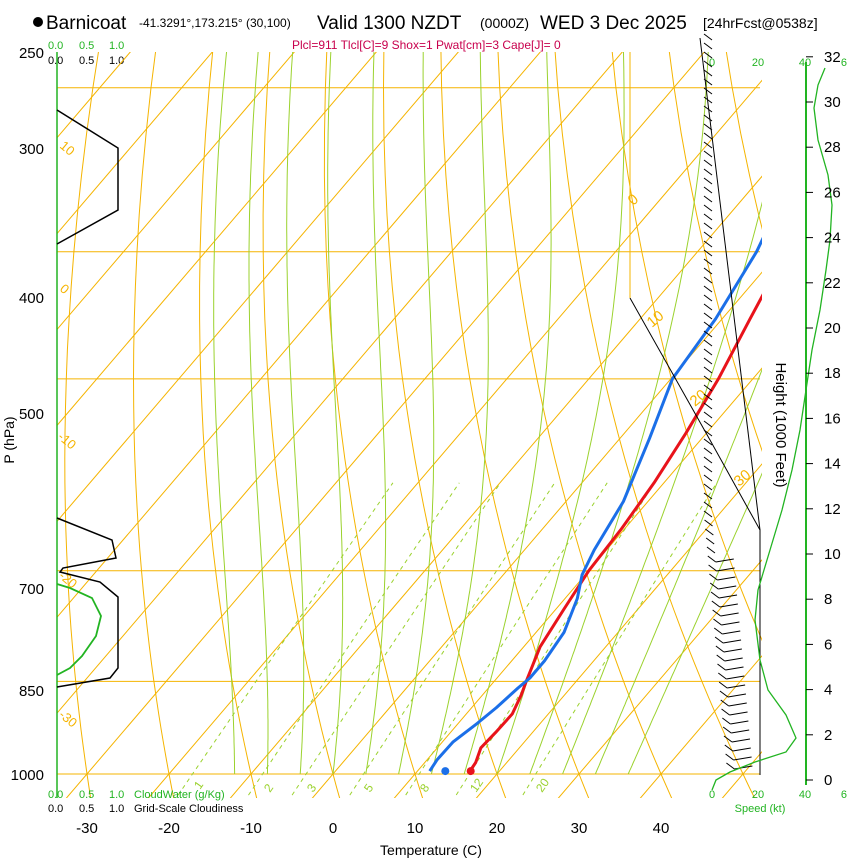  What do you see at coordinates (579, 828) in the screenshot?
I see `temp-tick-30: 30` at bounding box center [579, 828].